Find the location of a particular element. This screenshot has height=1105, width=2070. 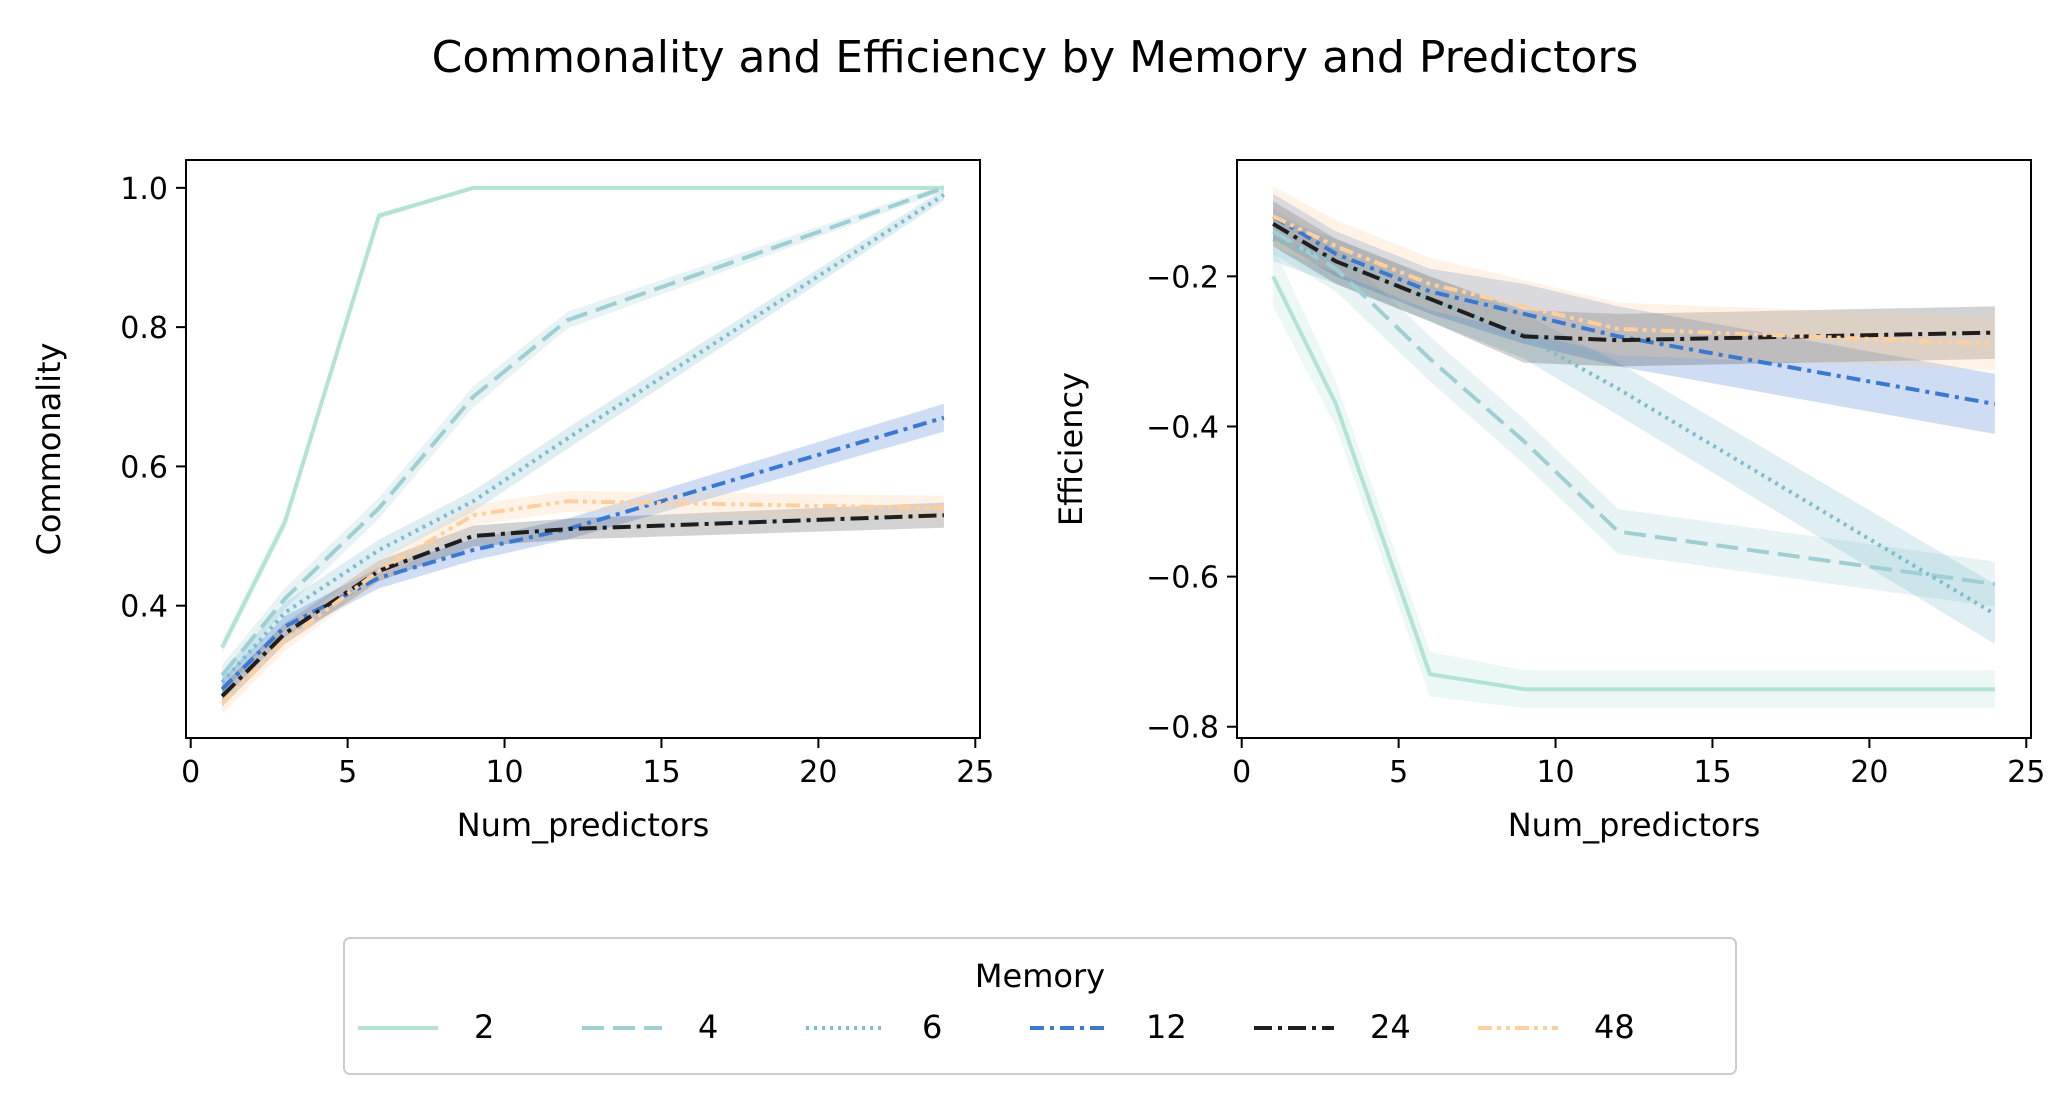

commonality-x-tick-label: 0 is located at coordinates (190, 772).